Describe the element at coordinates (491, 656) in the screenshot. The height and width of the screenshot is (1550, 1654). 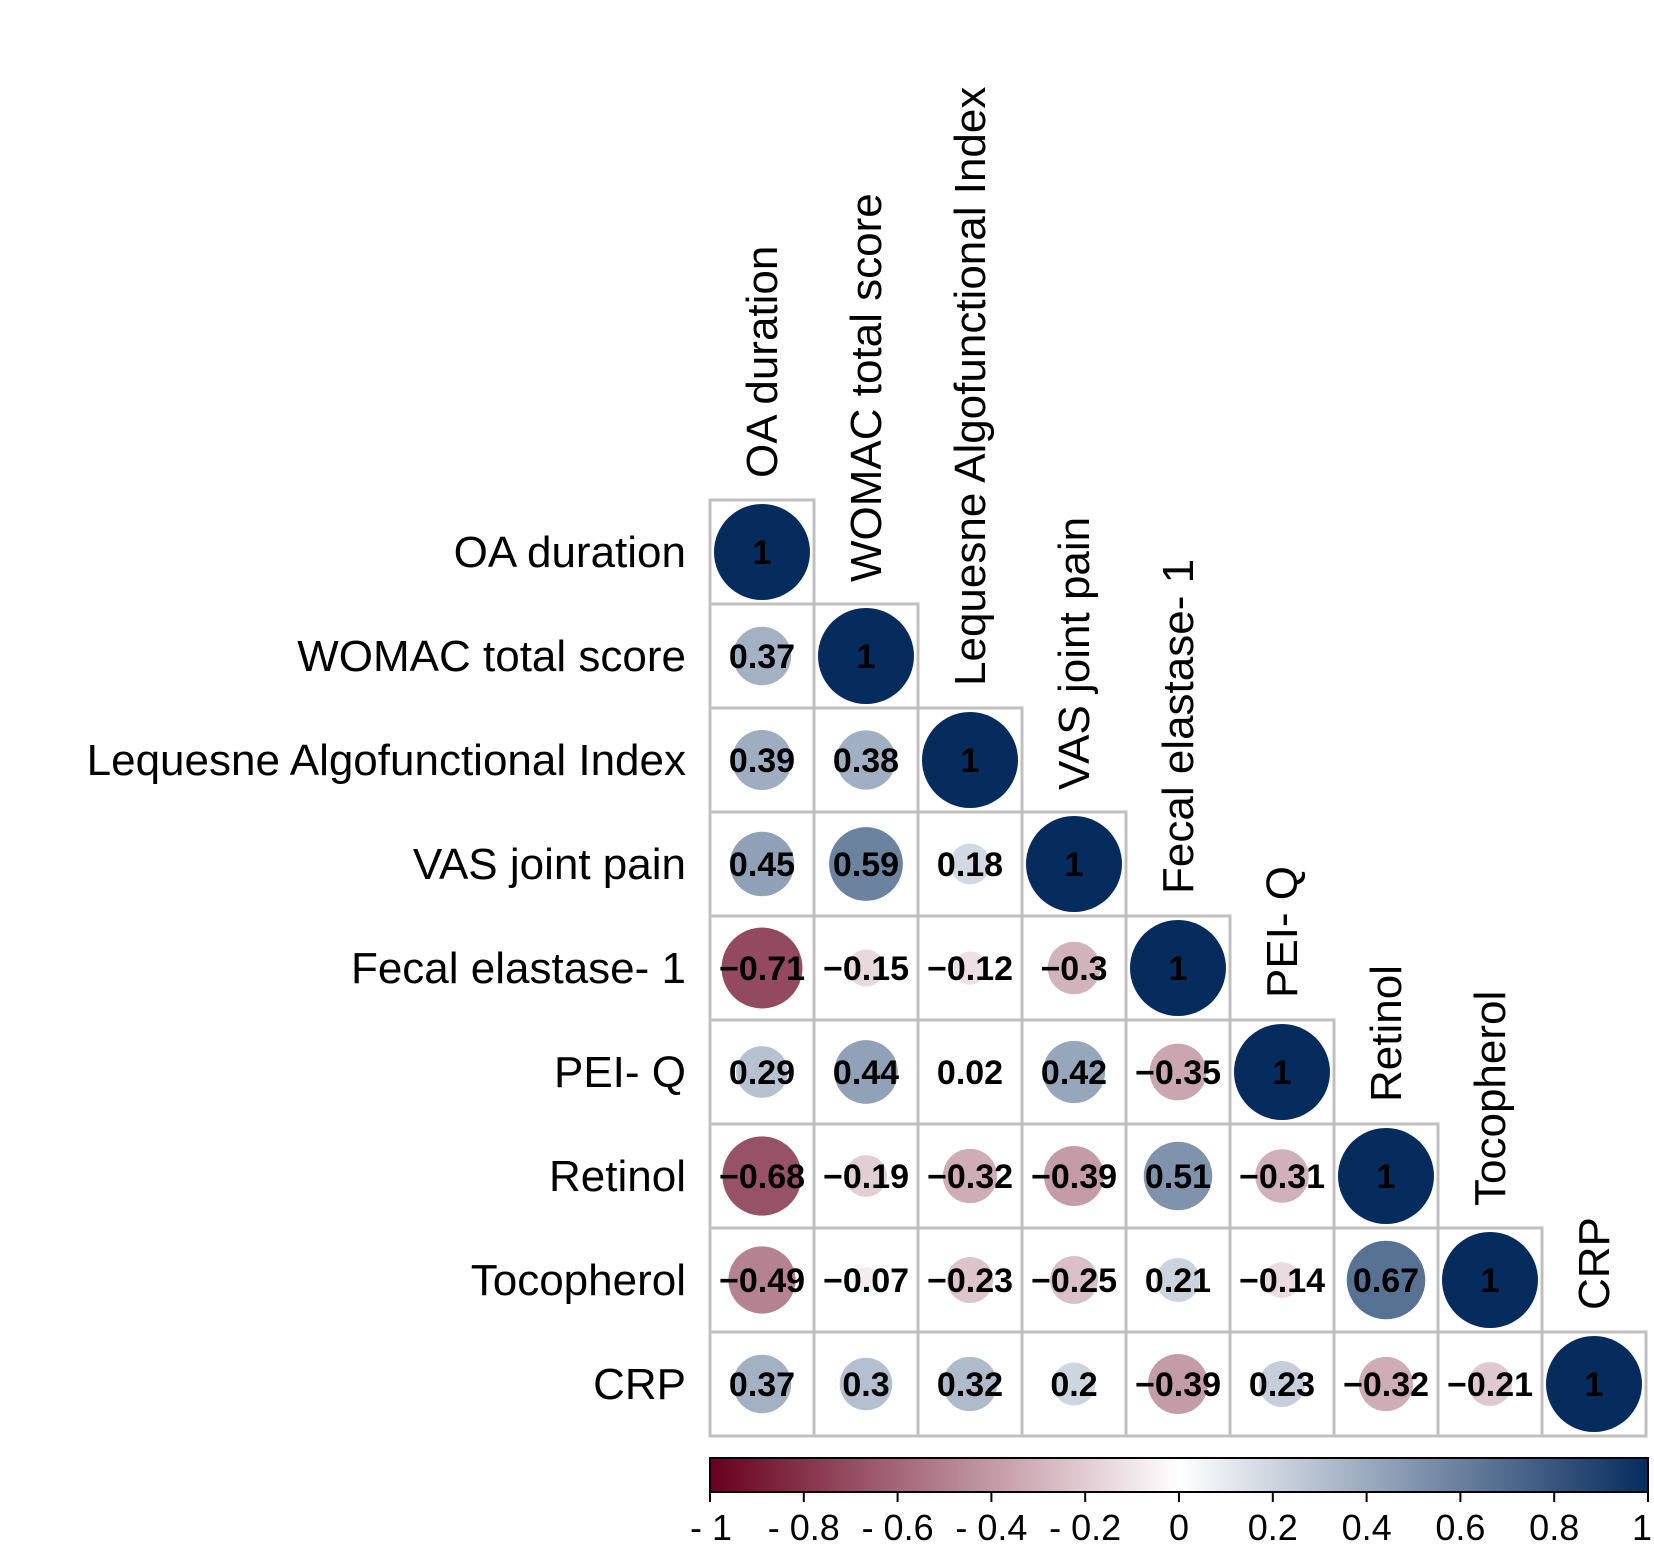
I see `row-label: WOMAC total score` at that location.